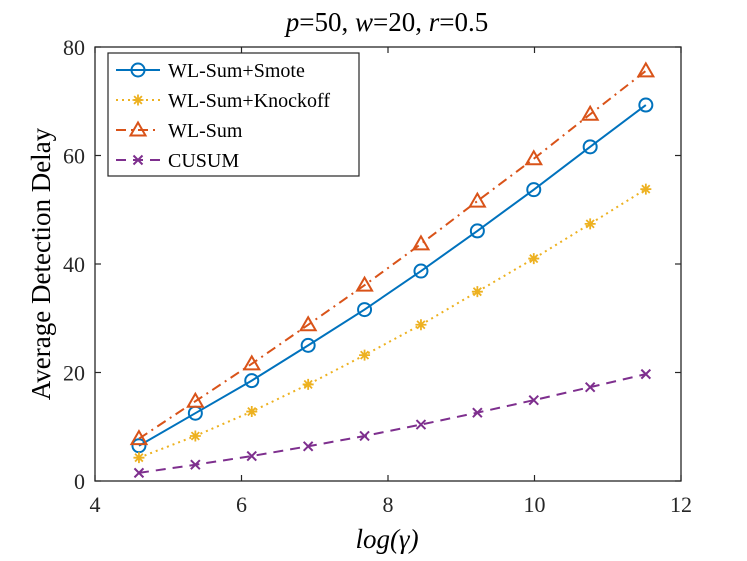 The width and height of the screenshot is (747, 561). Describe the element at coordinates (327, 22) in the screenshot. I see `title-part: =50,` at that location.